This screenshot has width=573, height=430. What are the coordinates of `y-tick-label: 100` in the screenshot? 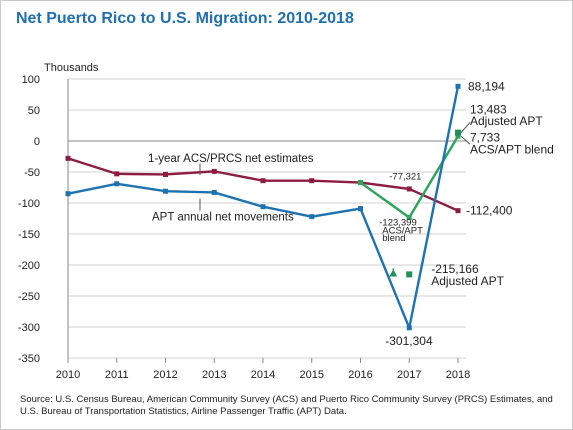 It's located at (31, 80).